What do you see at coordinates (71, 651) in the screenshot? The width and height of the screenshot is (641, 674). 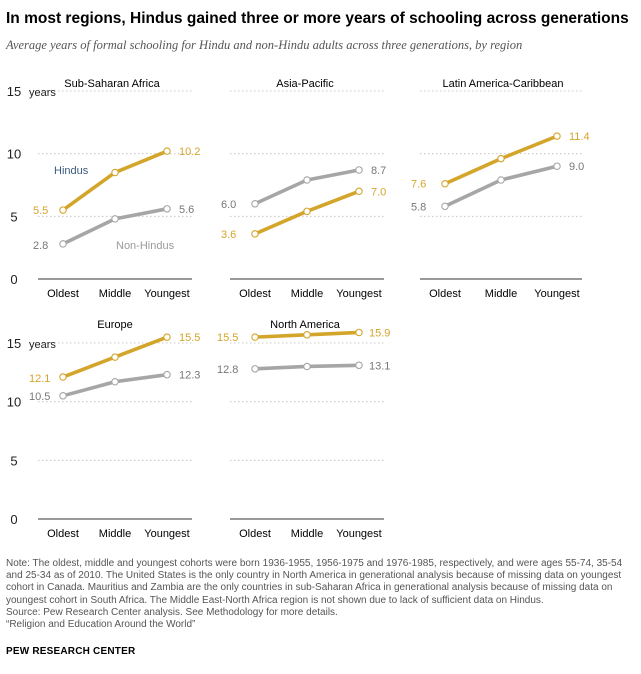 I see `brand-label: PEW RESEARCH CENTER` at bounding box center [71, 651].